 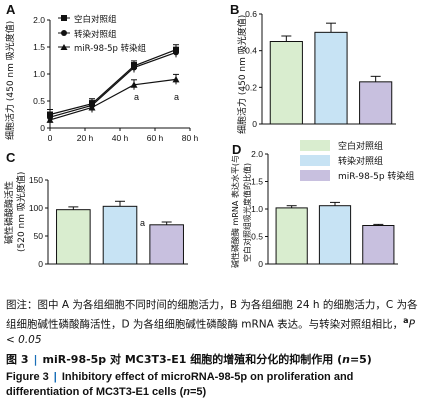 What do you see at coordinates (64, 18) in the screenshot?
I see `legend-square-marker` at bounding box center [64, 18].